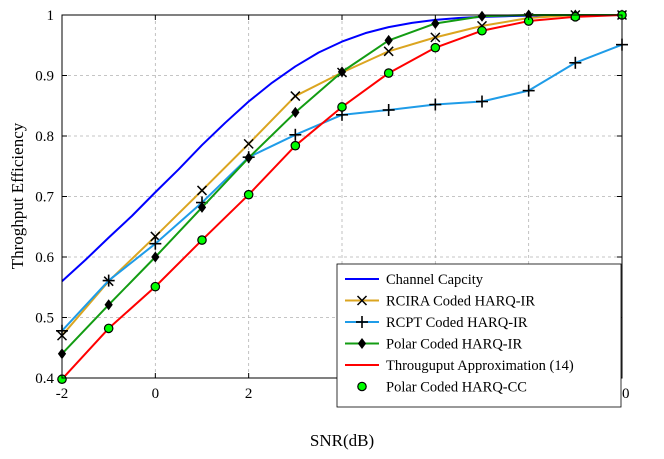 The image size is (664, 459). What do you see at coordinates (480, 366) in the screenshot?
I see `legend-label: Througuput Approximation (14)` at bounding box center [480, 366].